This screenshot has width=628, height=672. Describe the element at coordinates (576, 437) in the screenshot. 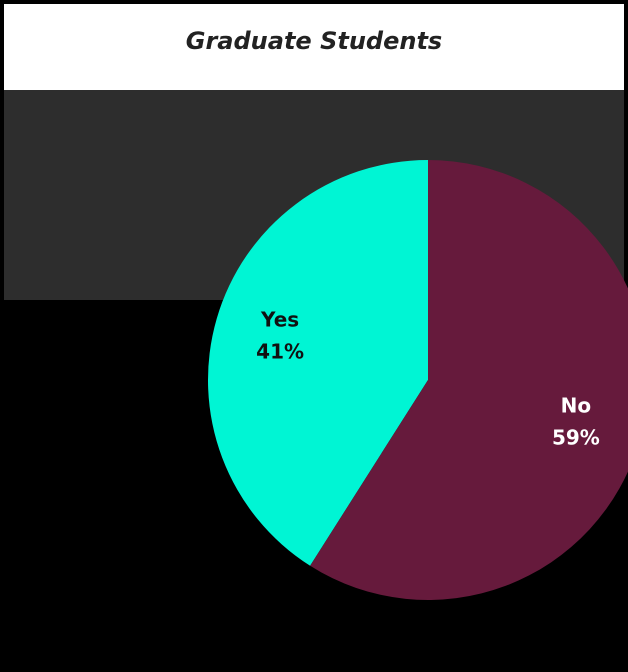

I see `slice-value-label: 59%` at that location.